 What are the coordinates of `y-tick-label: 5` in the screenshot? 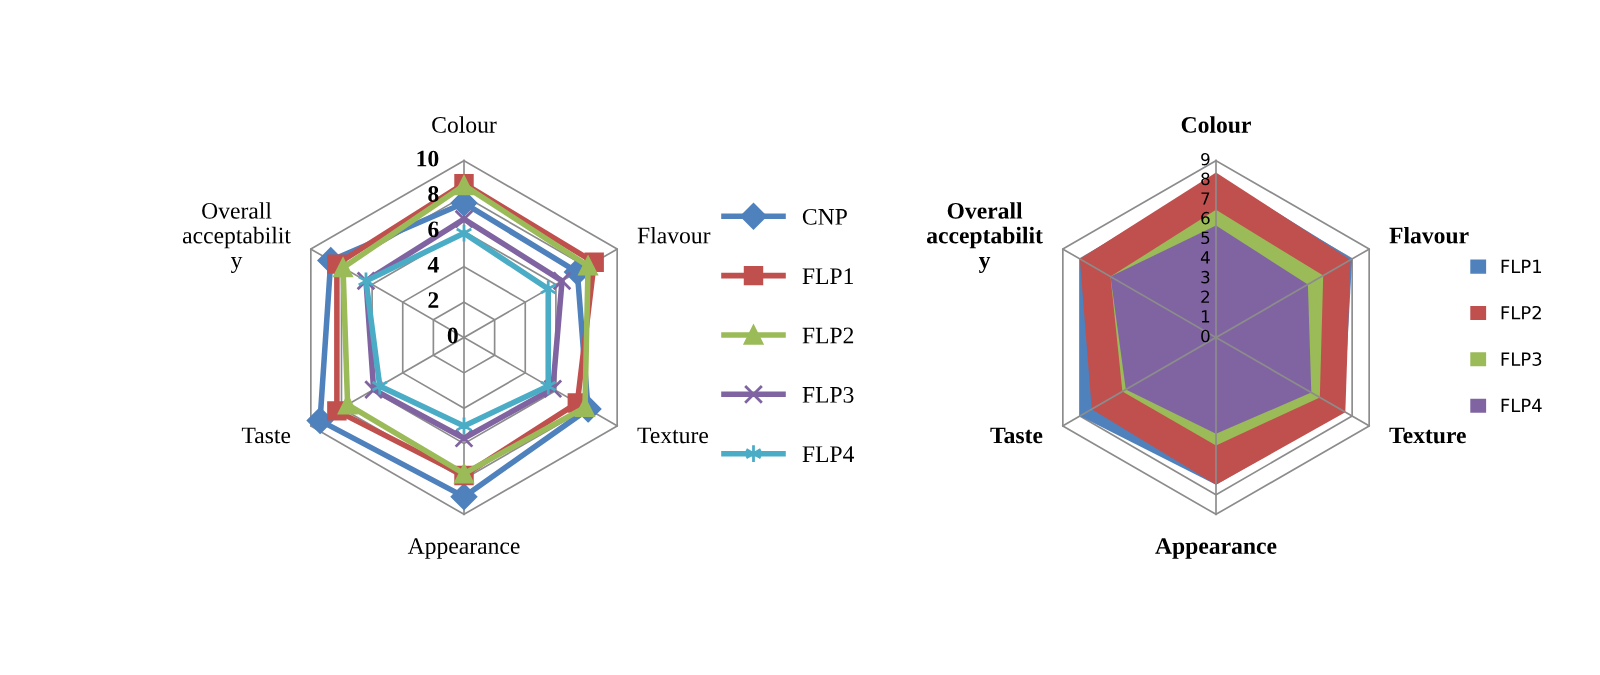 It's located at (1205, 238).